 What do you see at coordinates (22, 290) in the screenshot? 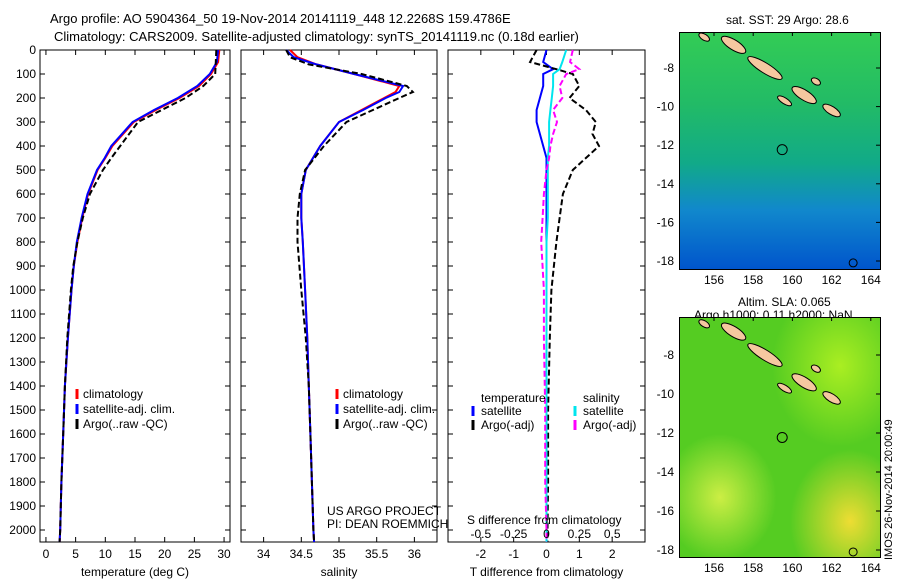
I see `y-tick-label: 1000` at bounding box center [22, 290].